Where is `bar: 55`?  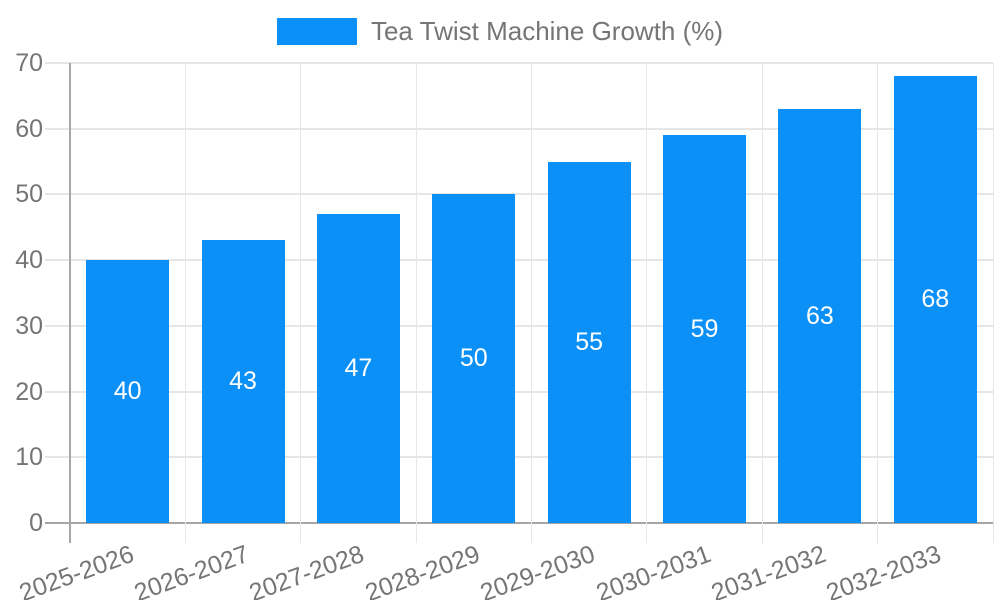
bar: 55 is located at coordinates (589, 342).